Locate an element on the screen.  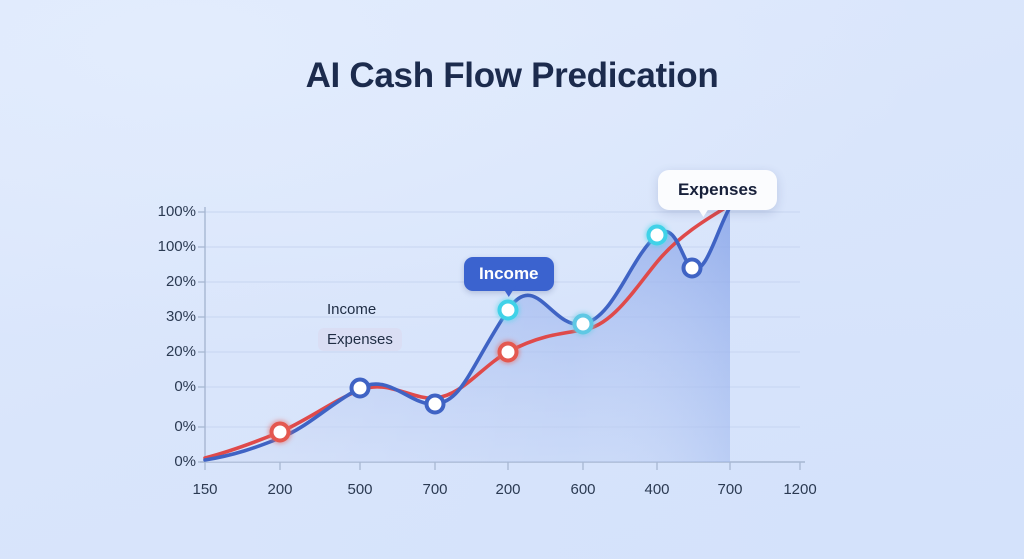
x-tick-label-5: 600 is located at coordinates (583, 489).